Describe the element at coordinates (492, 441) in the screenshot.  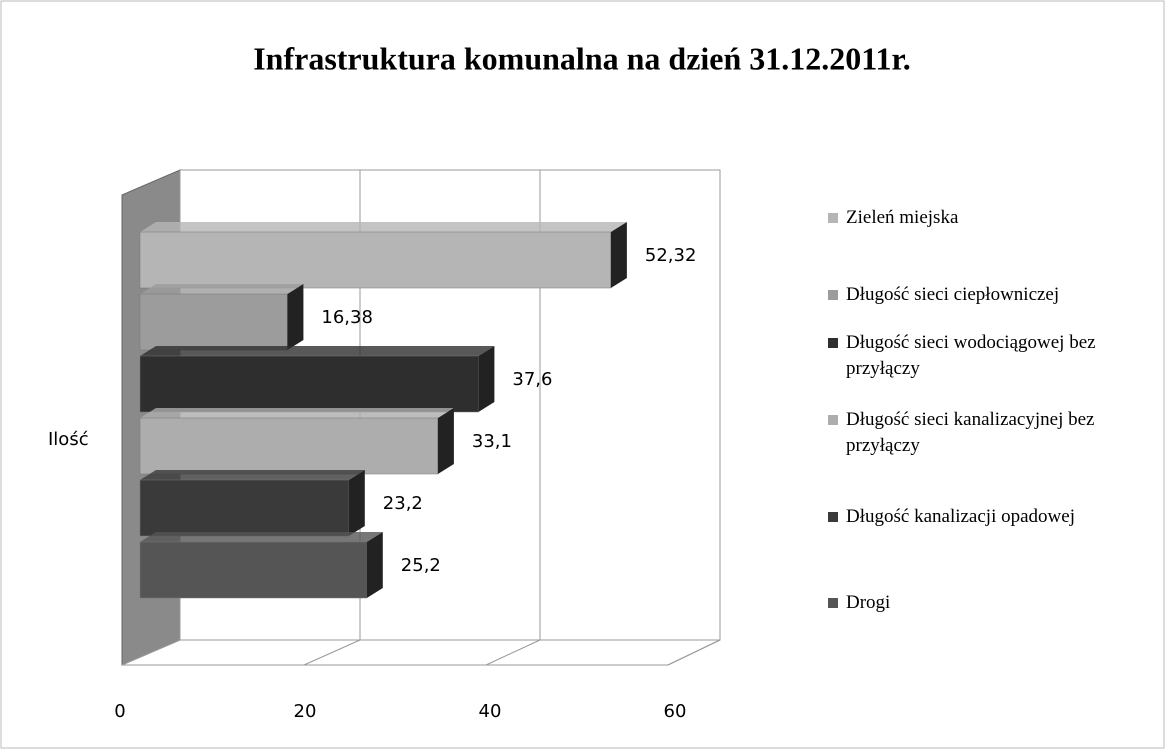
I see `data-label: 33,1` at that location.